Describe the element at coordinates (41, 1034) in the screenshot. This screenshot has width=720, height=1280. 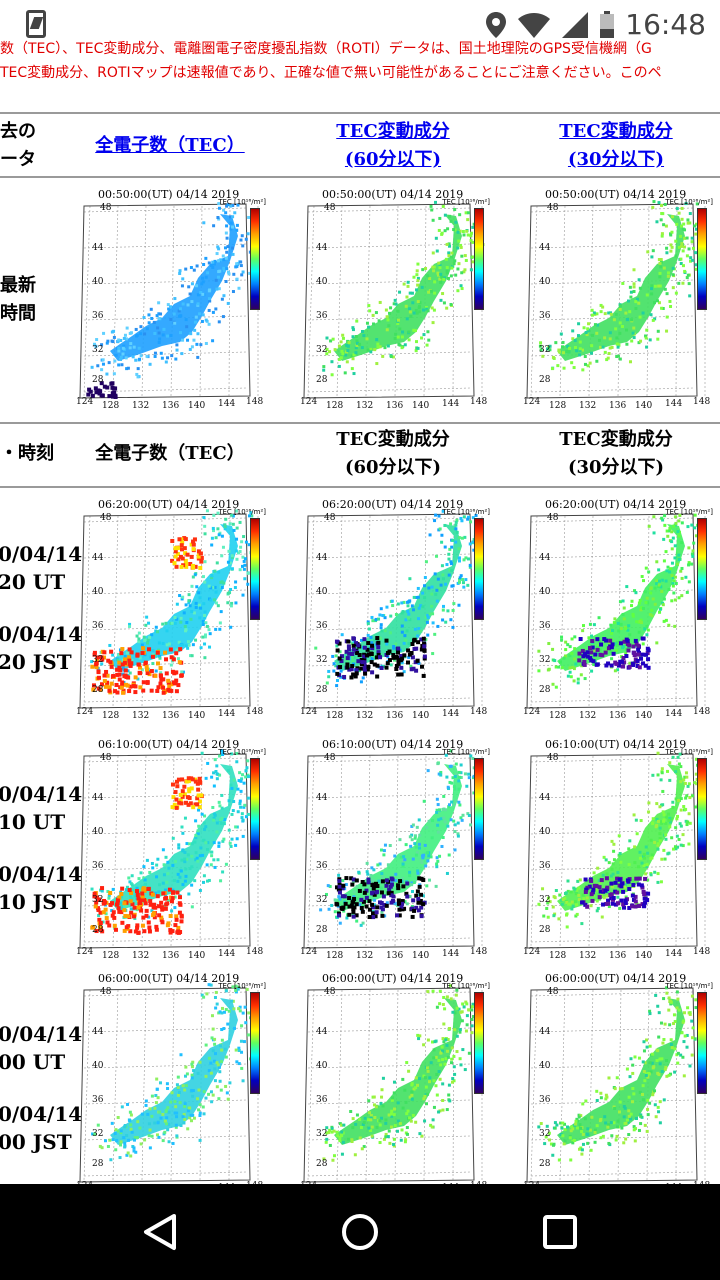
I see `row3-date-ut: 0/04/14` at that location.